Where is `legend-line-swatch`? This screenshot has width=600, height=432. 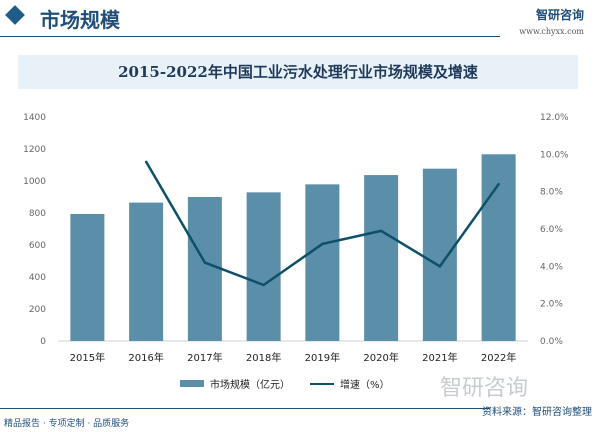 legend-line-swatch is located at coordinates (322, 383).